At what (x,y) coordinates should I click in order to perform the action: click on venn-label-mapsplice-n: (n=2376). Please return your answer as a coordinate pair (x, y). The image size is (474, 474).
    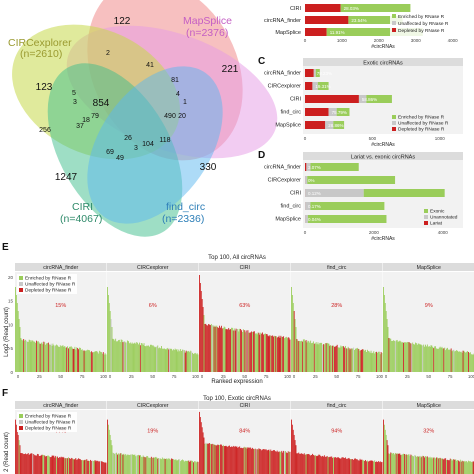
    Looking at the image, I should click on (207, 33).